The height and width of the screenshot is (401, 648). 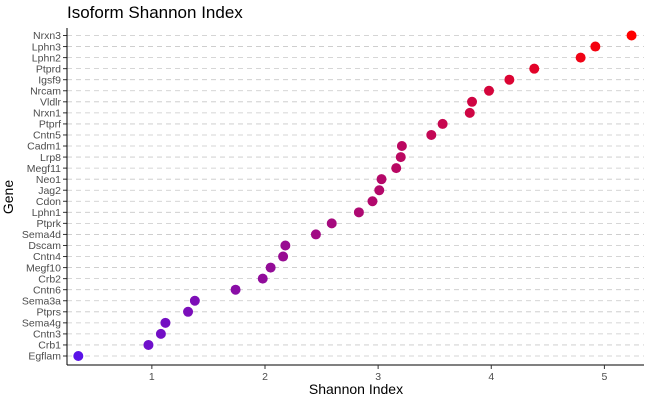 What do you see at coordinates (50, 158) in the screenshot?
I see `y-tick-label: Lrp8` at bounding box center [50, 158].